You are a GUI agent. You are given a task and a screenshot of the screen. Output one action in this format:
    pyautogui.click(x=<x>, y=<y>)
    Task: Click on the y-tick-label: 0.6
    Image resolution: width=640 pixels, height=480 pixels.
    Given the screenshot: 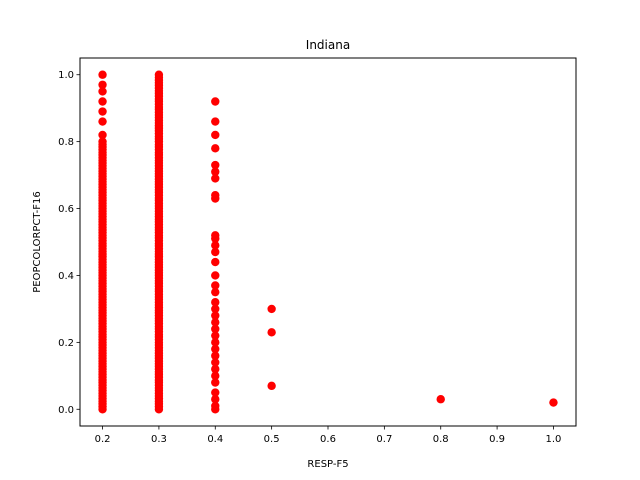 What is the action you would take?
    pyautogui.click(x=66, y=209)
    